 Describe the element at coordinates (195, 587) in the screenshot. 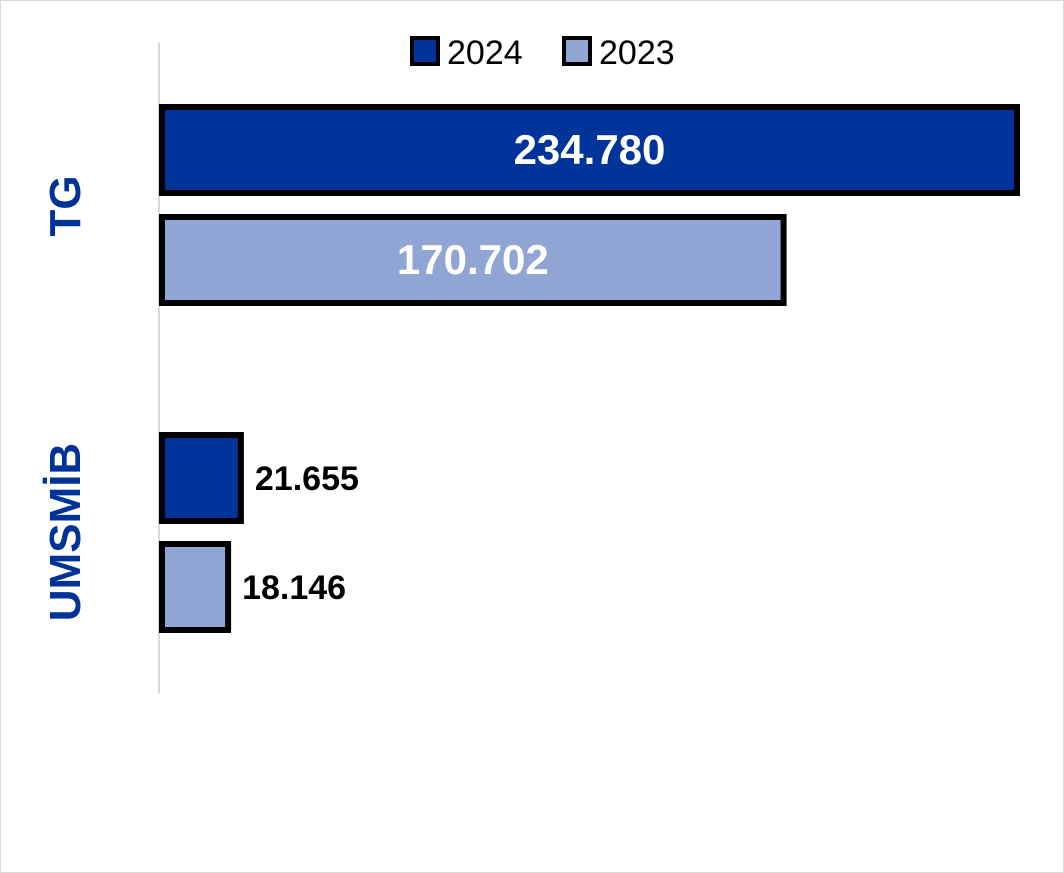

I see `bar-umsmib-2023` at that location.